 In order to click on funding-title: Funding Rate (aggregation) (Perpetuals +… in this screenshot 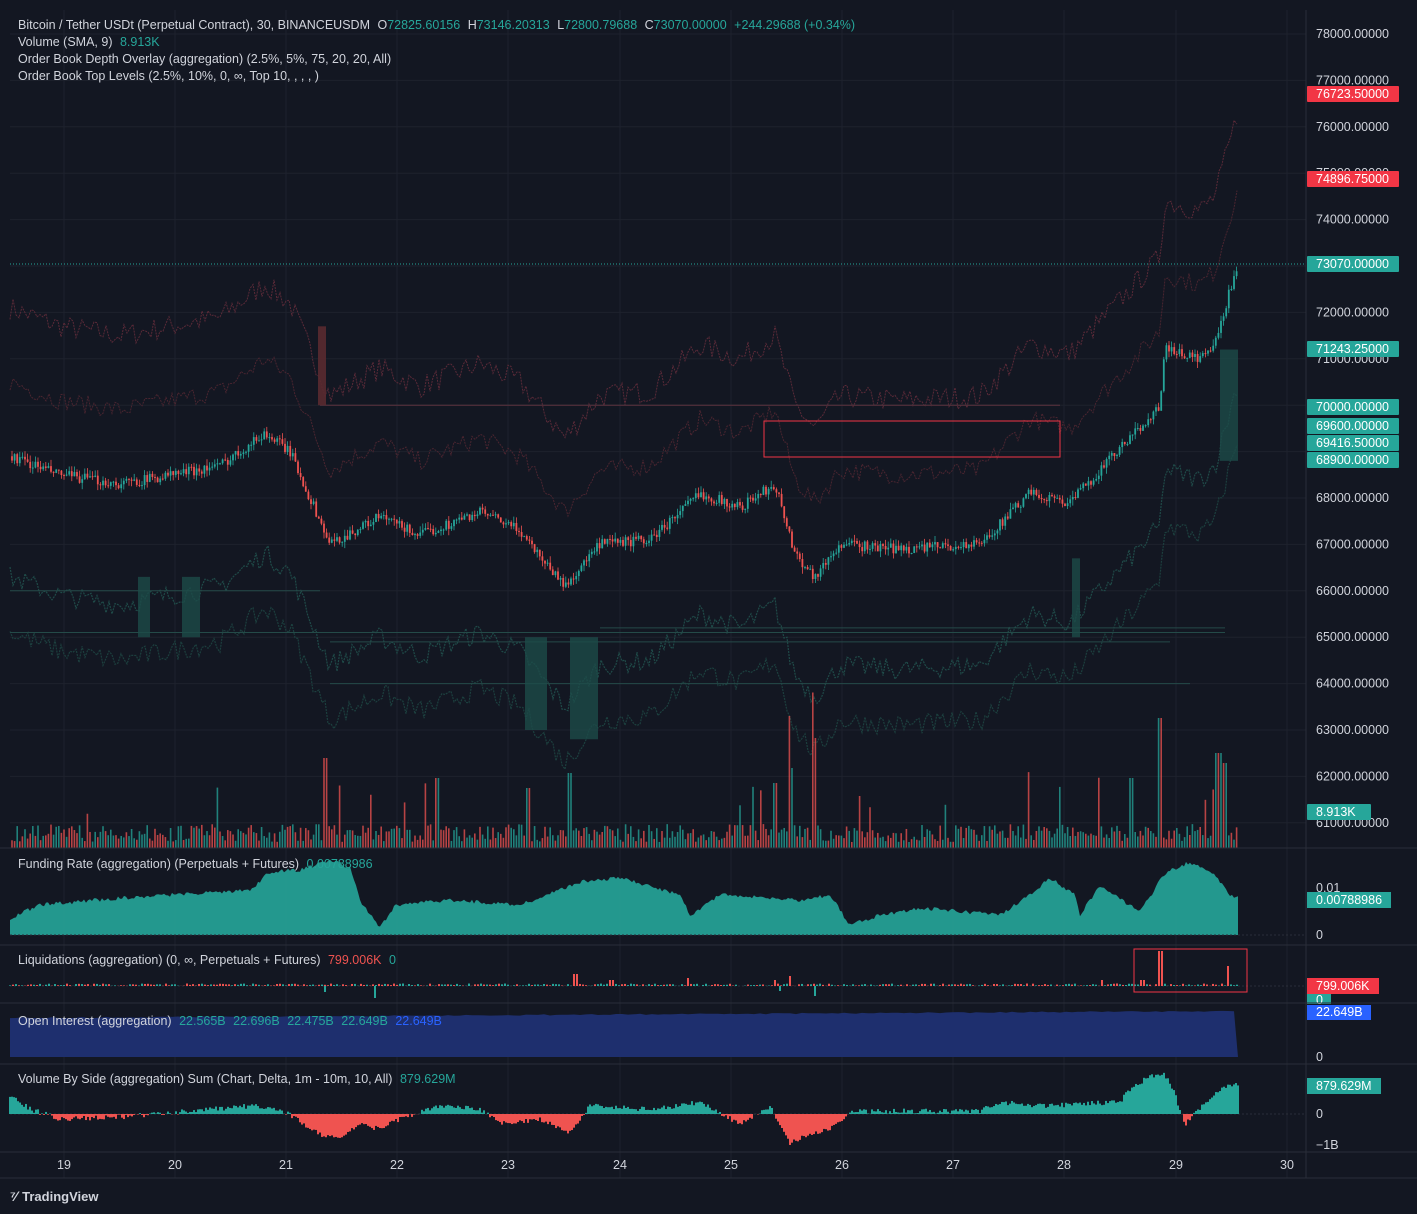, I will do `click(159, 864)`.